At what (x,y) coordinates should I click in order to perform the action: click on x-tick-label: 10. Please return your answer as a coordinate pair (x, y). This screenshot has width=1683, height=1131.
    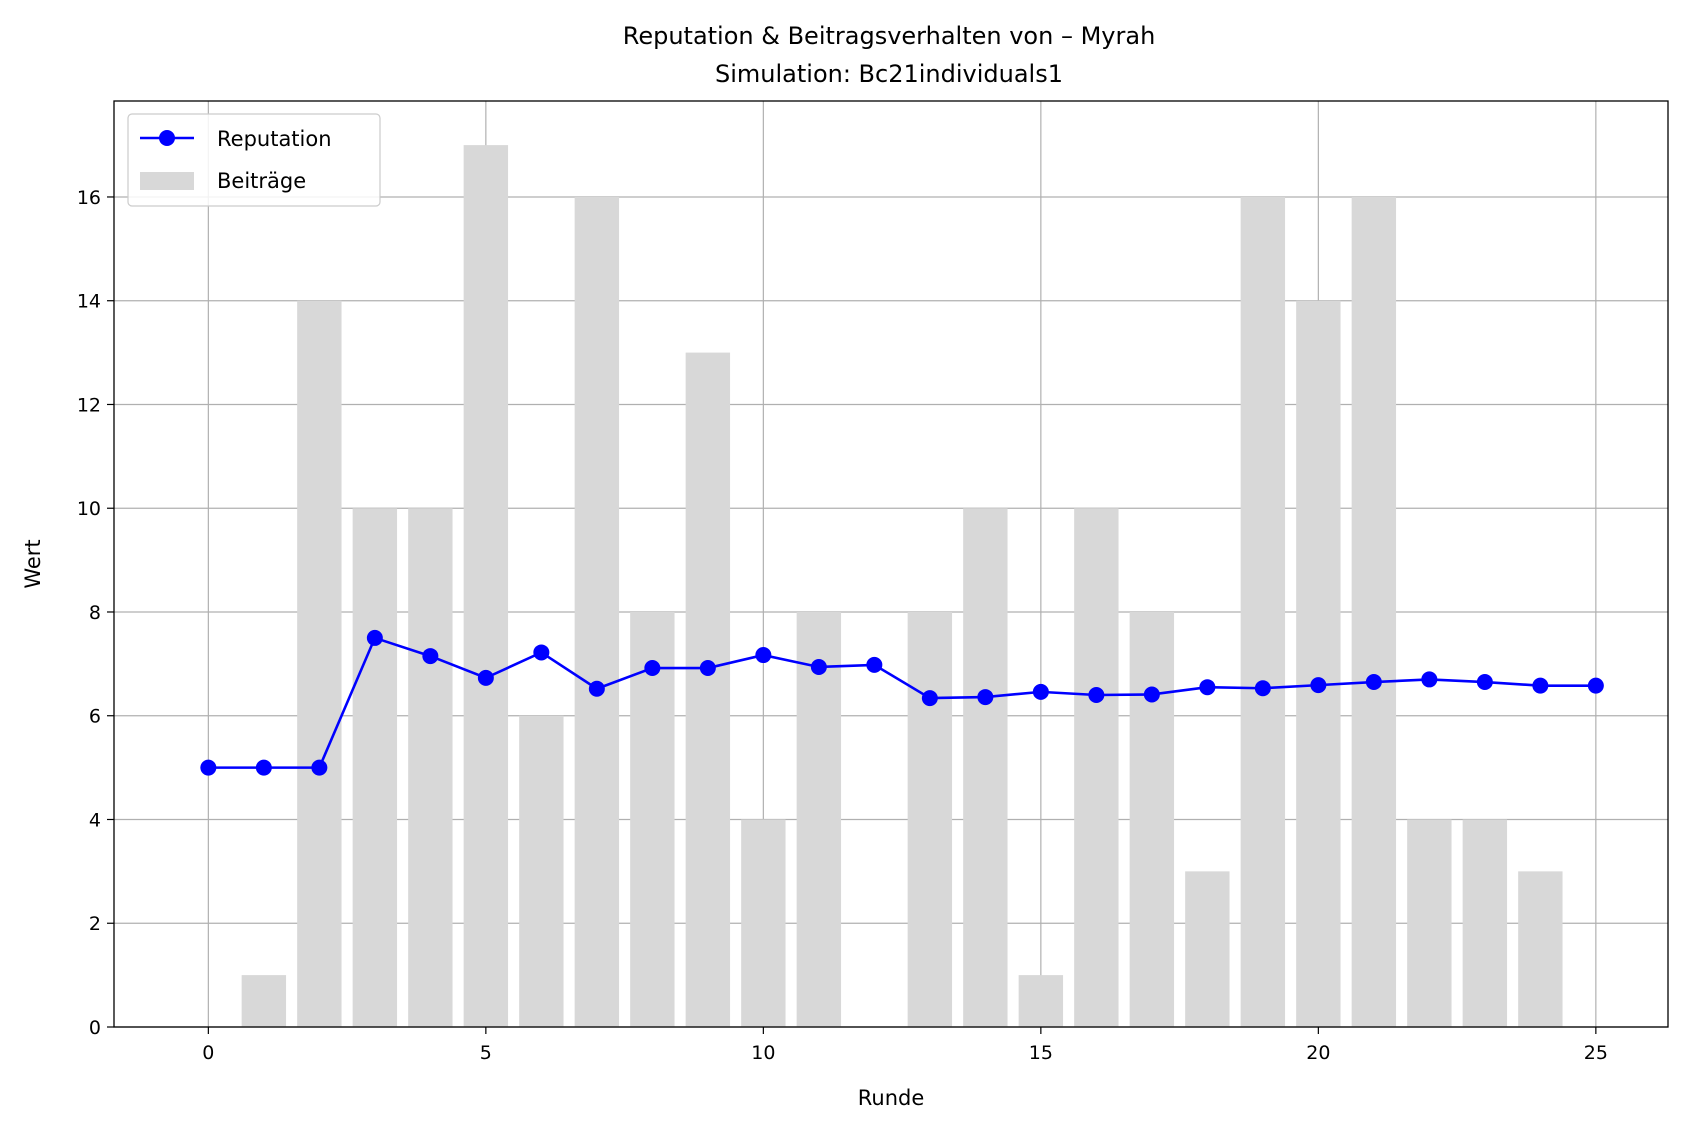
    Looking at the image, I should click on (763, 1053).